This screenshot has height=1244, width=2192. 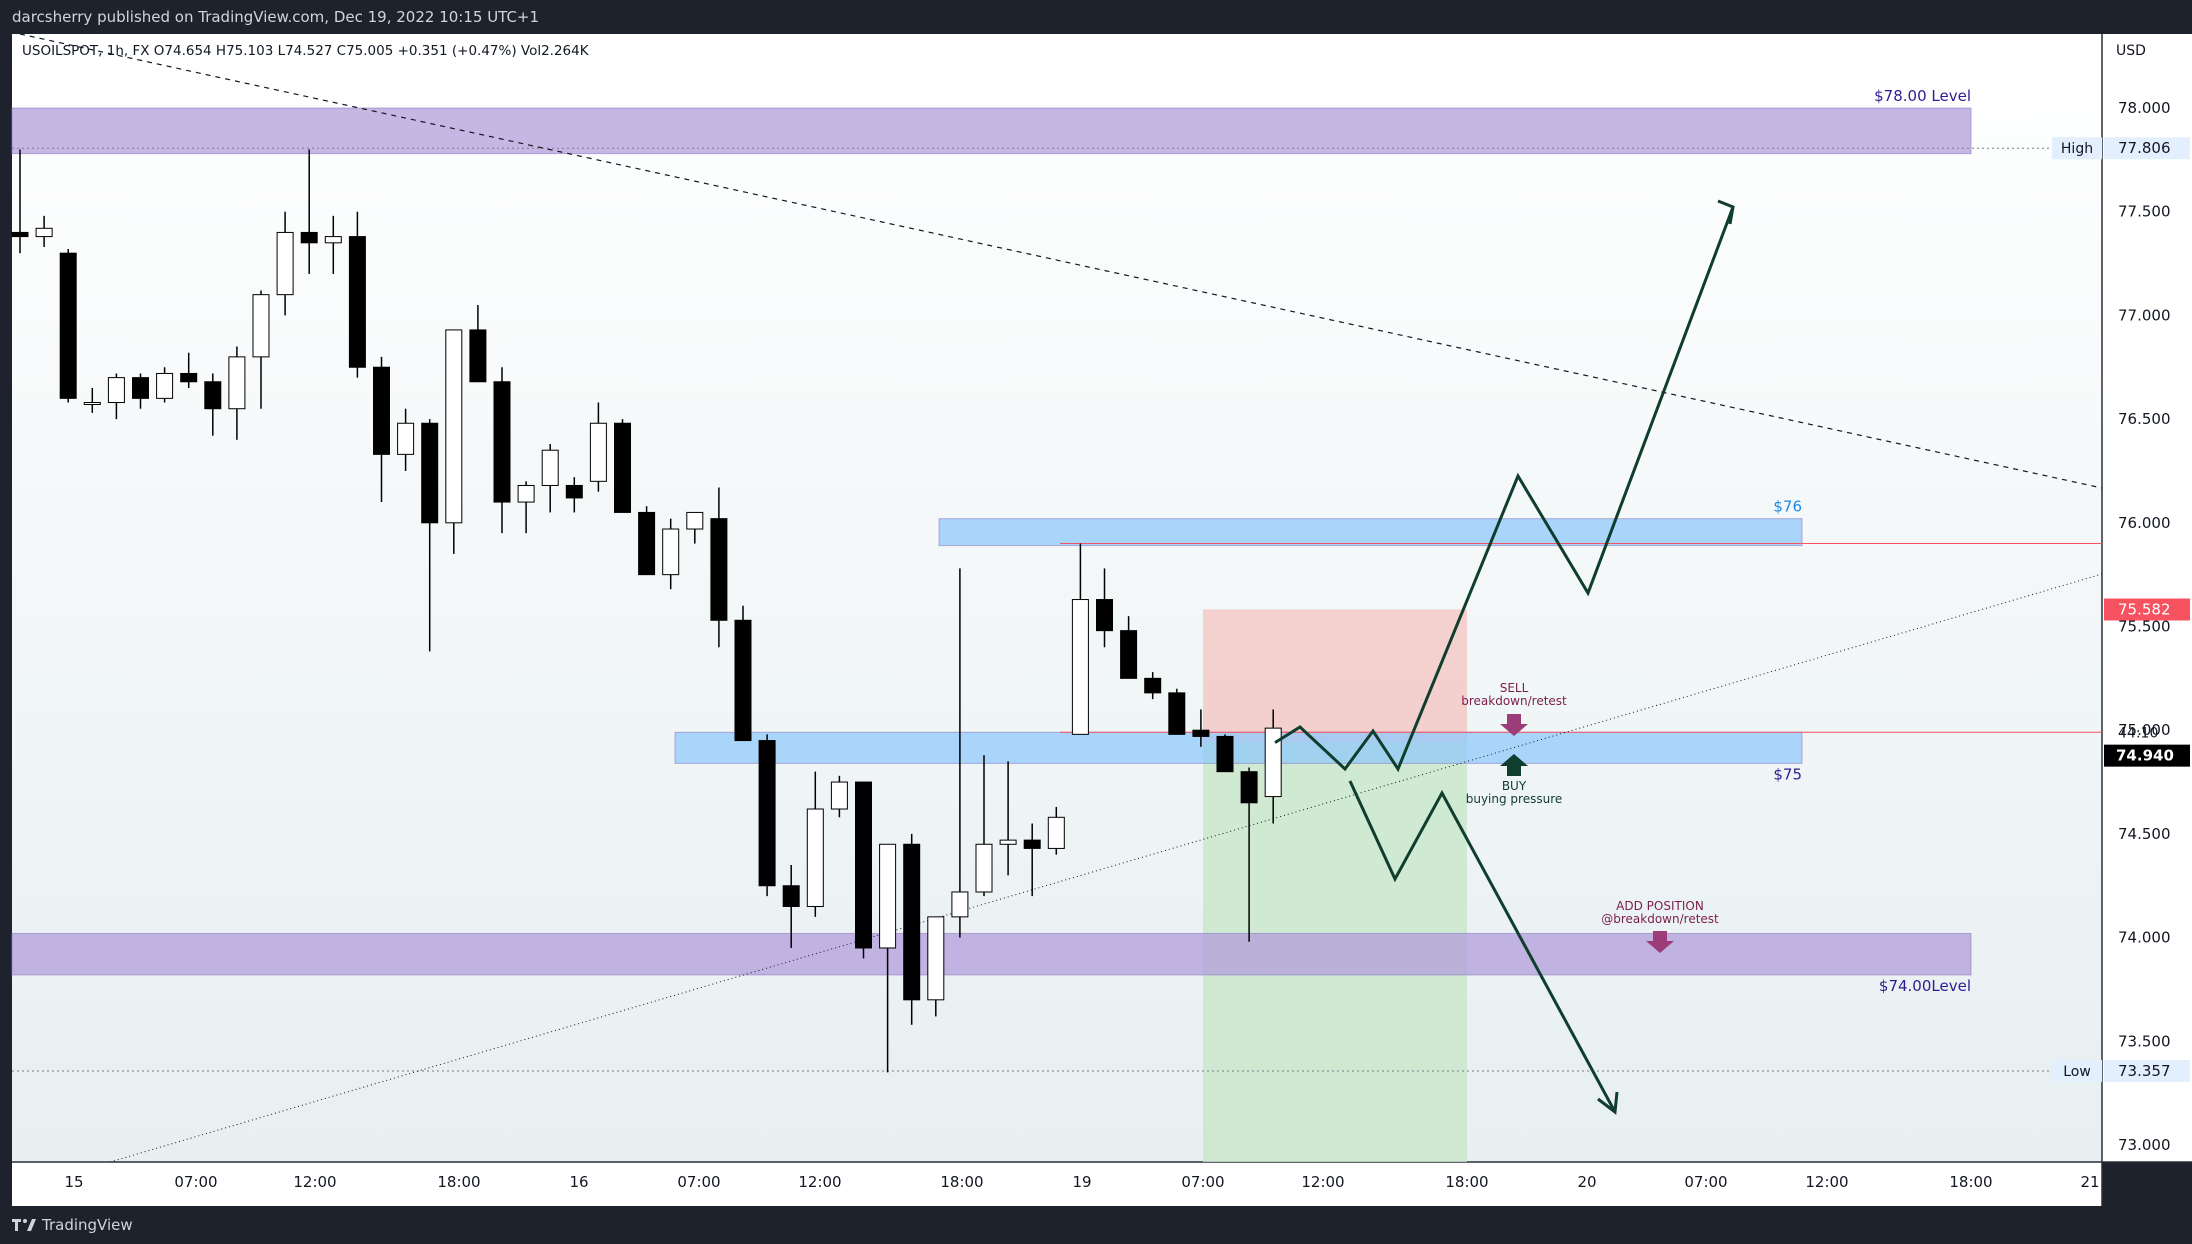 What do you see at coordinates (24, 1225) in the screenshot?
I see `tradingview-logo-icon` at bounding box center [24, 1225].